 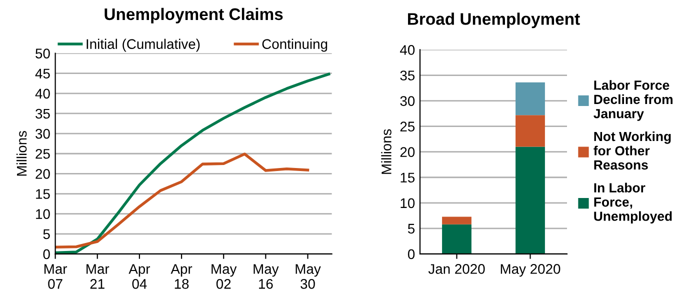 I want to click on legend-label: Labor Force Decline from January, so click(x=633, y=100).